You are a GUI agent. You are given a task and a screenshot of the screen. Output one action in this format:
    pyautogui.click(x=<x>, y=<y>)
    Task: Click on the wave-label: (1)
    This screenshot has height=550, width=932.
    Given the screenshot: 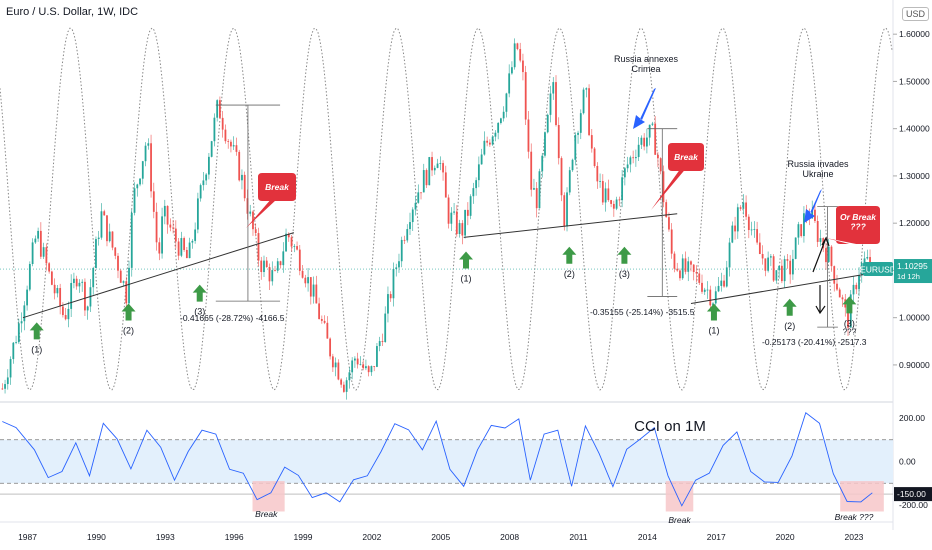 What is the action you would take?
    pyautogui.click(x=36, y=349)
    